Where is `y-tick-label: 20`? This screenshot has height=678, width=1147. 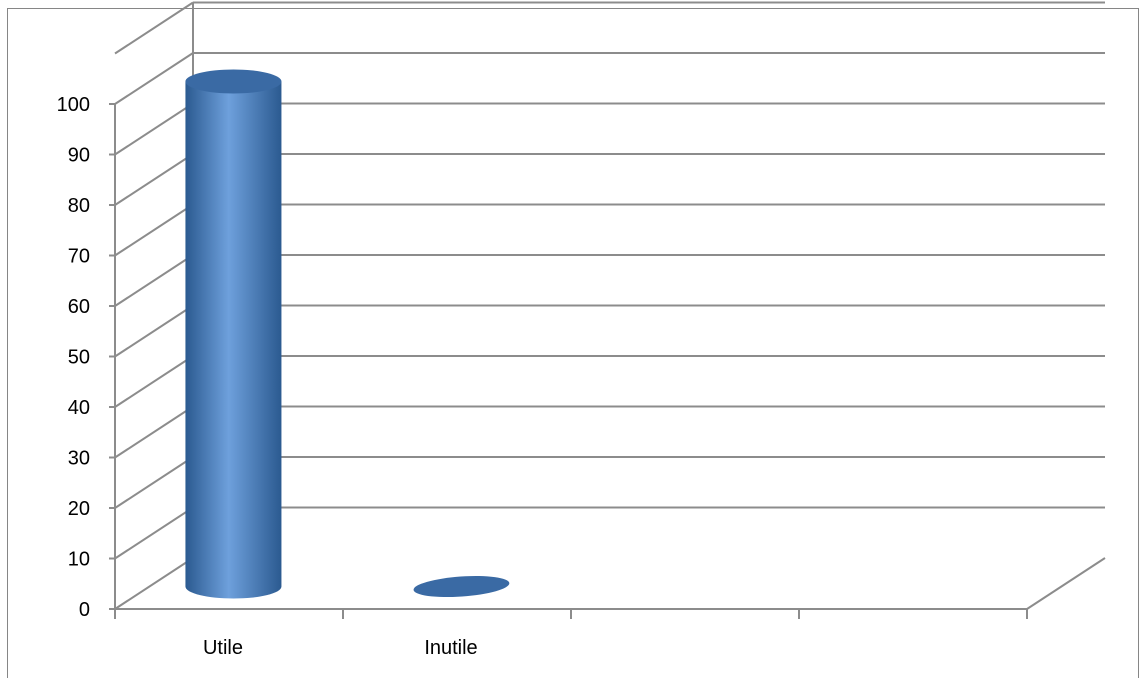
y-tick-label: 20 is located at coordinates (79, 509).